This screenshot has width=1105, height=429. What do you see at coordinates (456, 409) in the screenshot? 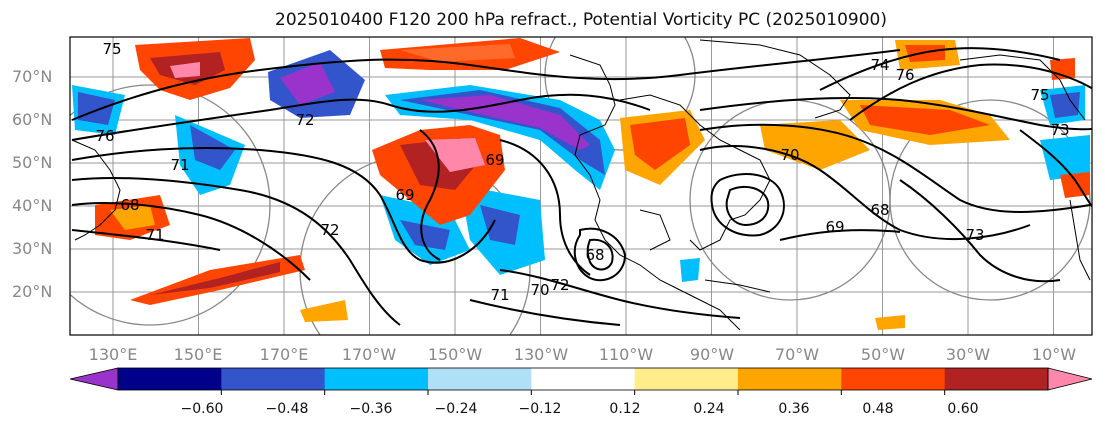
I see `colorbar-tick-label: −0.24` at bounding box center [456, 409].